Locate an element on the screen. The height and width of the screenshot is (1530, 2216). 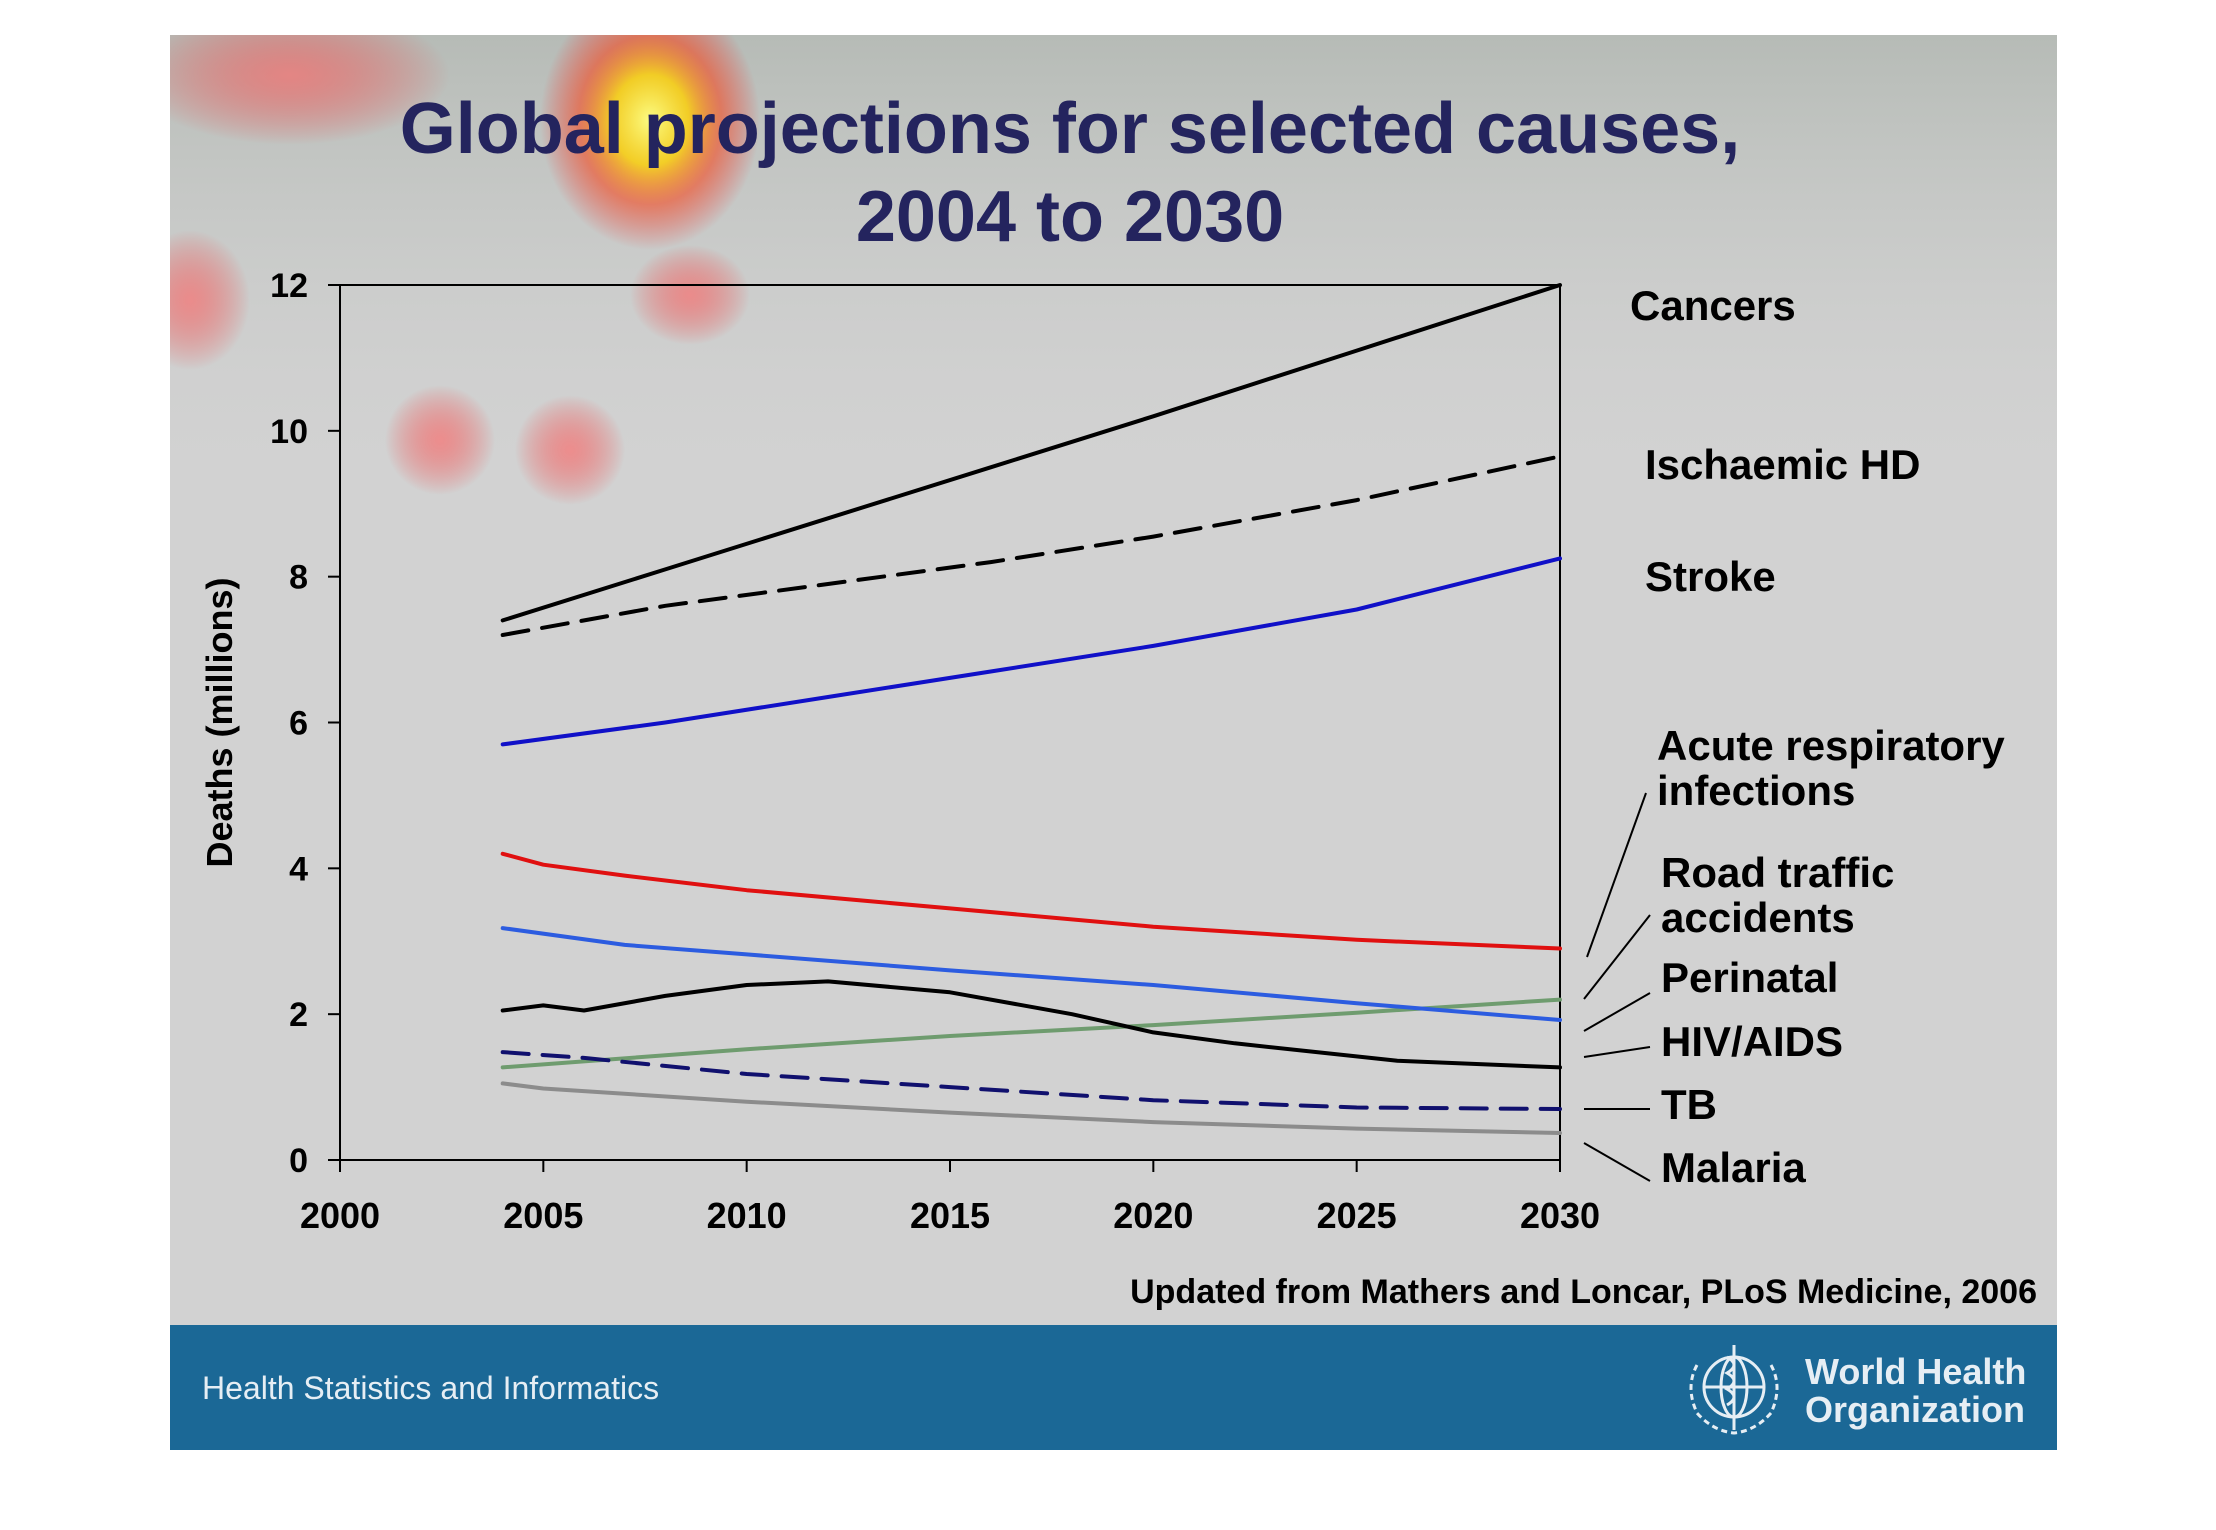
slide-title-line-2: 2004 to 2030 is located at coordinates (1070, 217).